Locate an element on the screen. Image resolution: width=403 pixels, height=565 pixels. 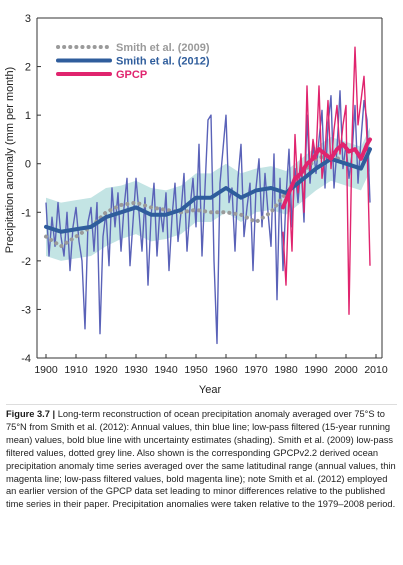
y-tick-label: 0 is located at coordinates (28, 165).